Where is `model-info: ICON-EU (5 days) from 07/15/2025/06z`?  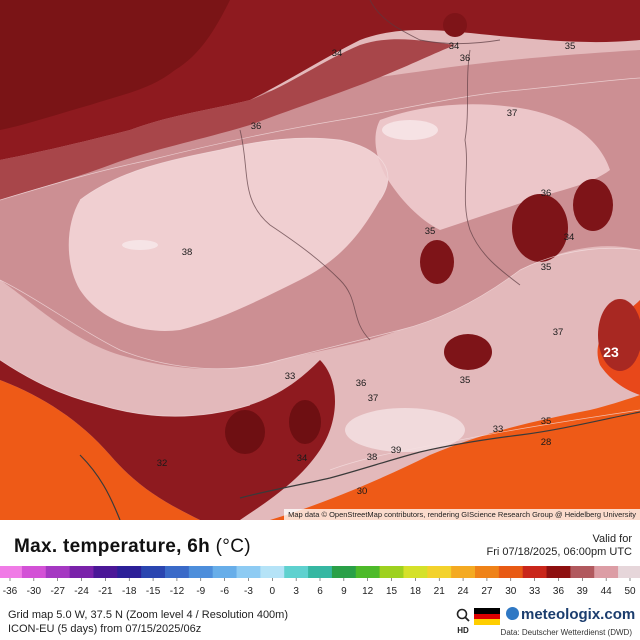 model-info: ICON-EU (5 days) from 07/15/2025/06z is located at coordinates (105, 629).